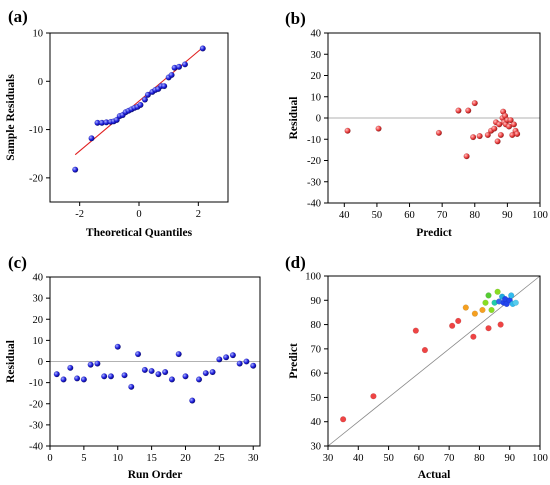 The width and height of the screenshot is (550, 485). Describe the element at coordinates (295, 18) in the screenshot. I see `p1-panel-label: (b)` at that location.